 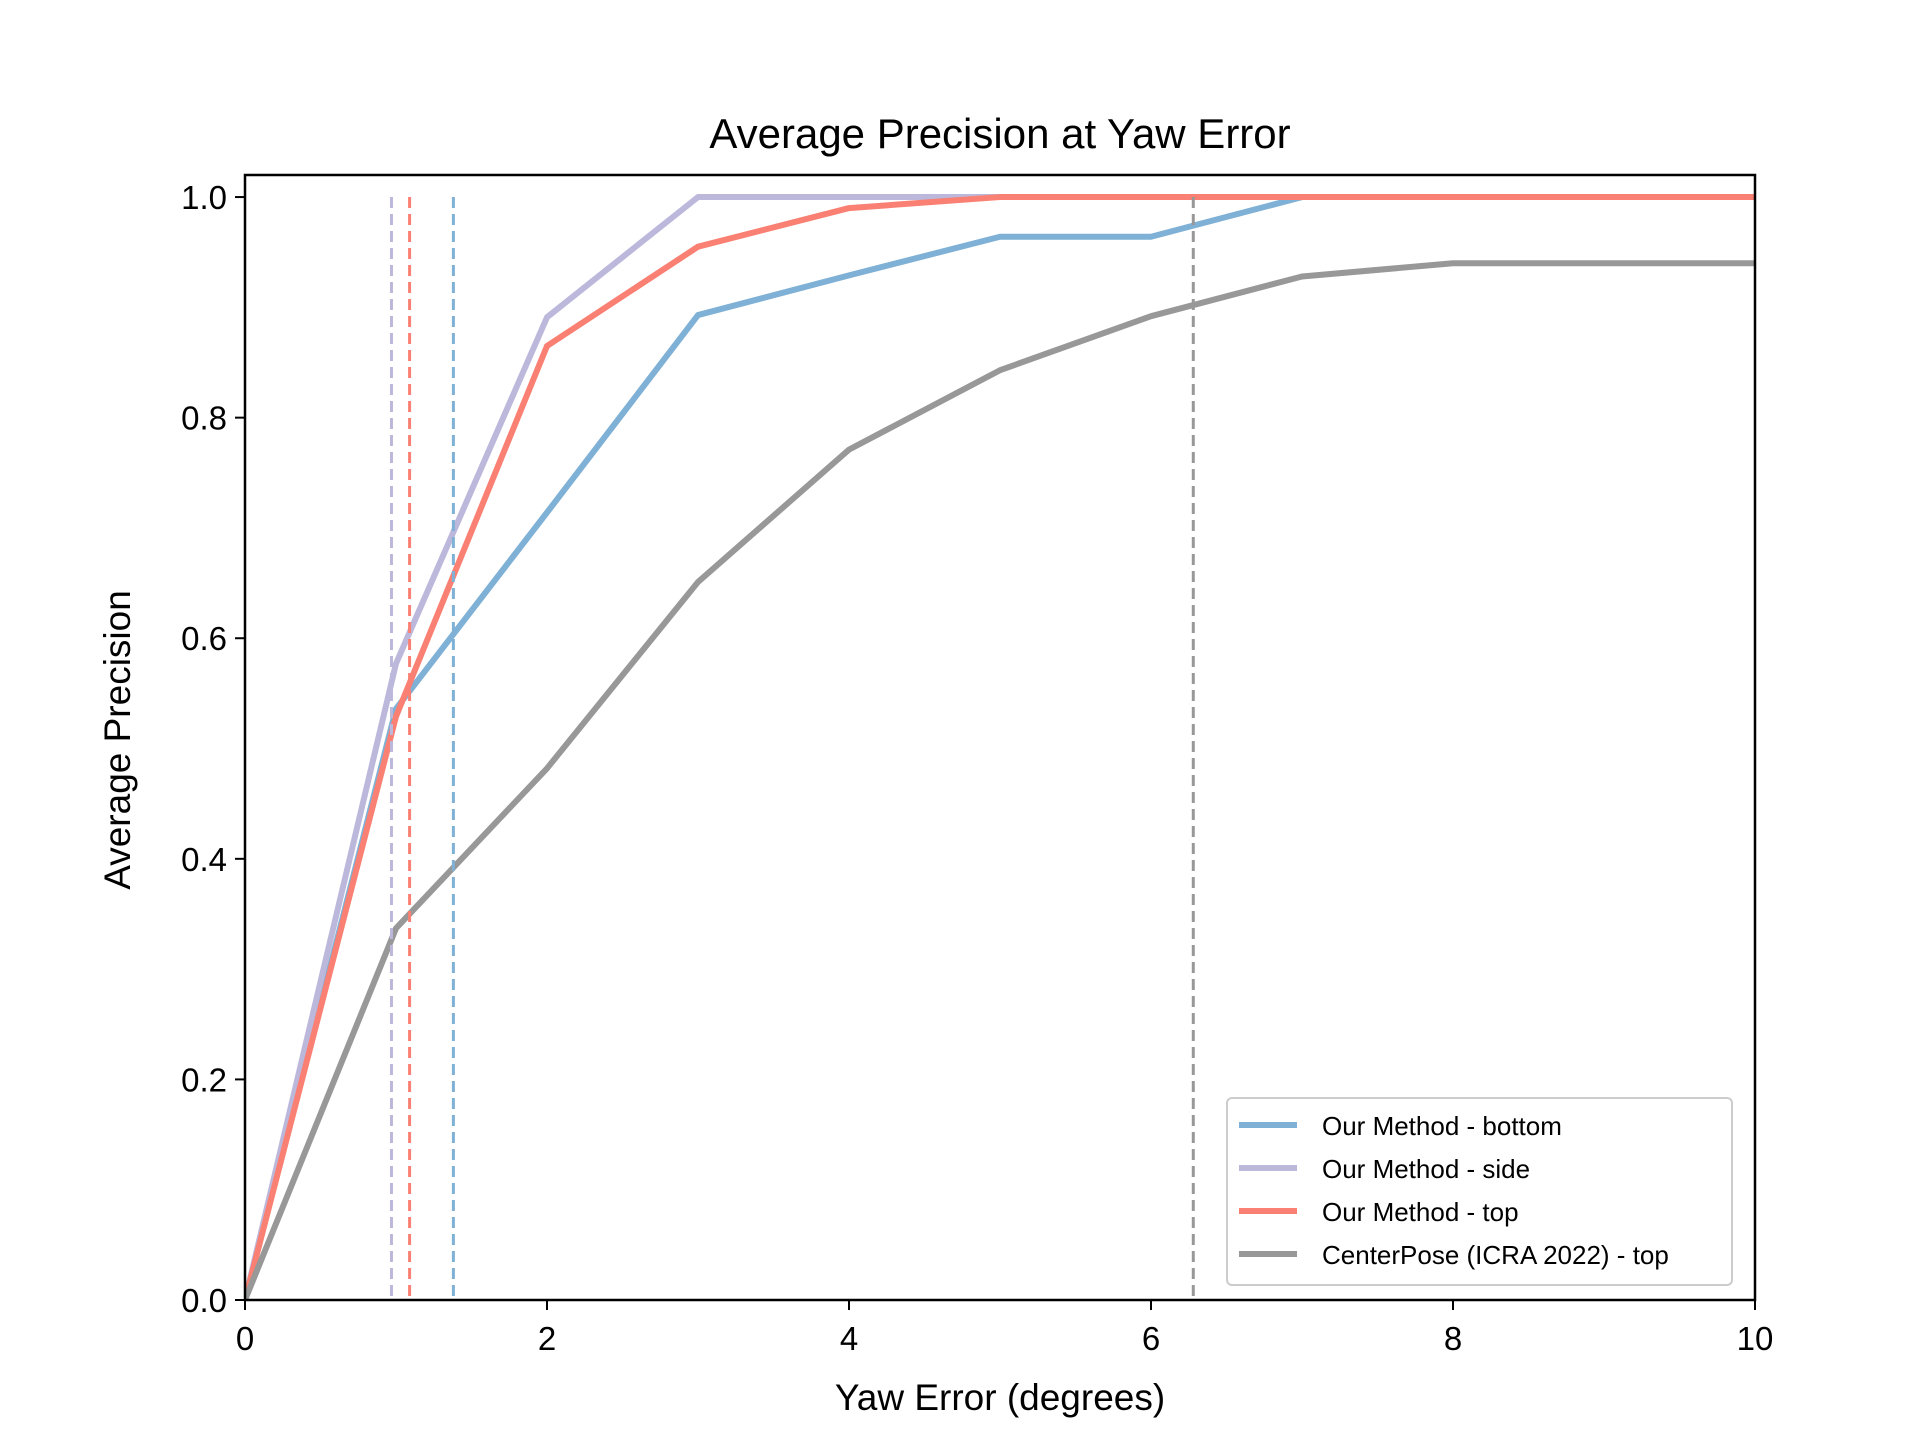 What do you see at coordinates (204, 1079) in the screenshot?
I see `y-tick-label: 0.2` at bounding box center [204, 1079].